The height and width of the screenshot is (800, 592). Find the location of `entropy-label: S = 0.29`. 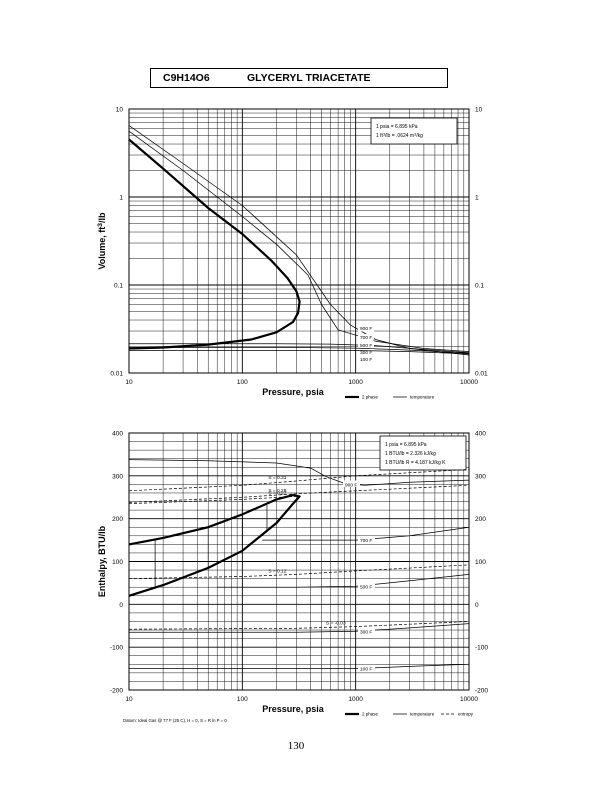

entropy-label: S = 0.29 is located at coordinates (277, 491).